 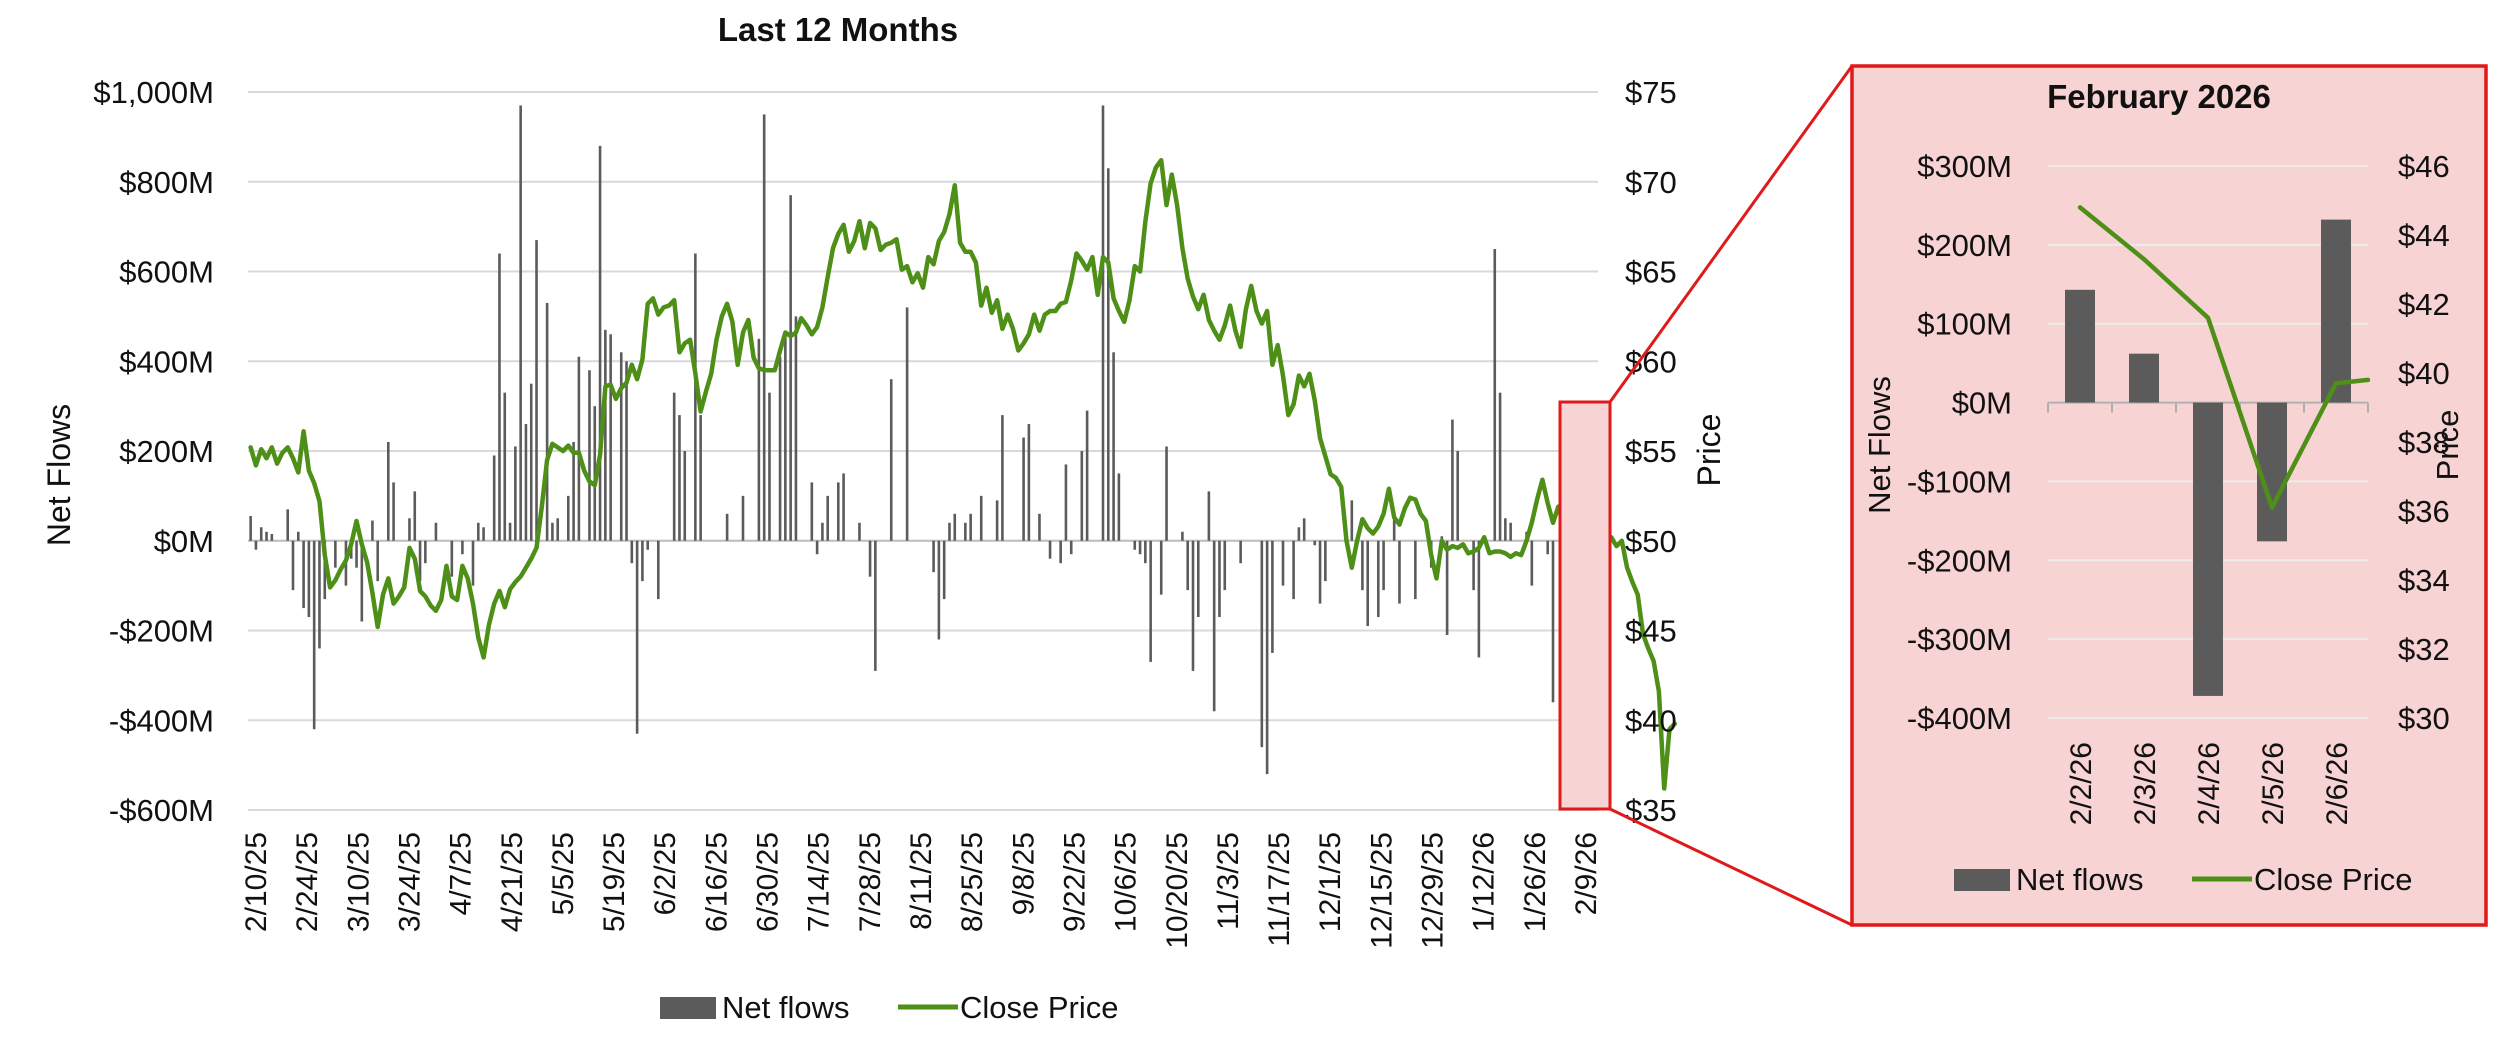 I want to click on inset-y2-tick-label: $40, so click(x=2424, y=373).